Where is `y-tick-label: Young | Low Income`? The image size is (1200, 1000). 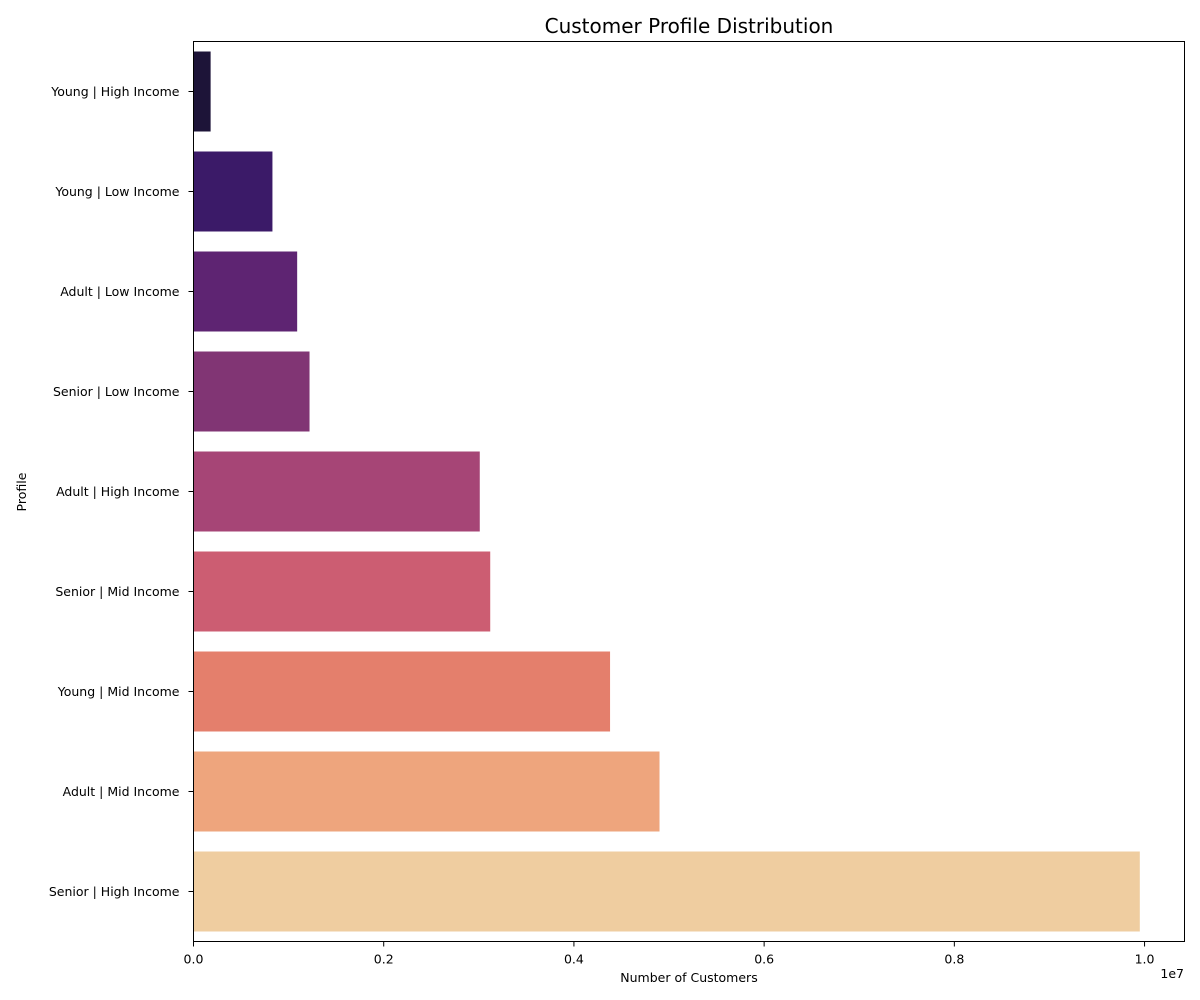
y-tick-label: Young | Low Income is located at coordinates (116, 191).